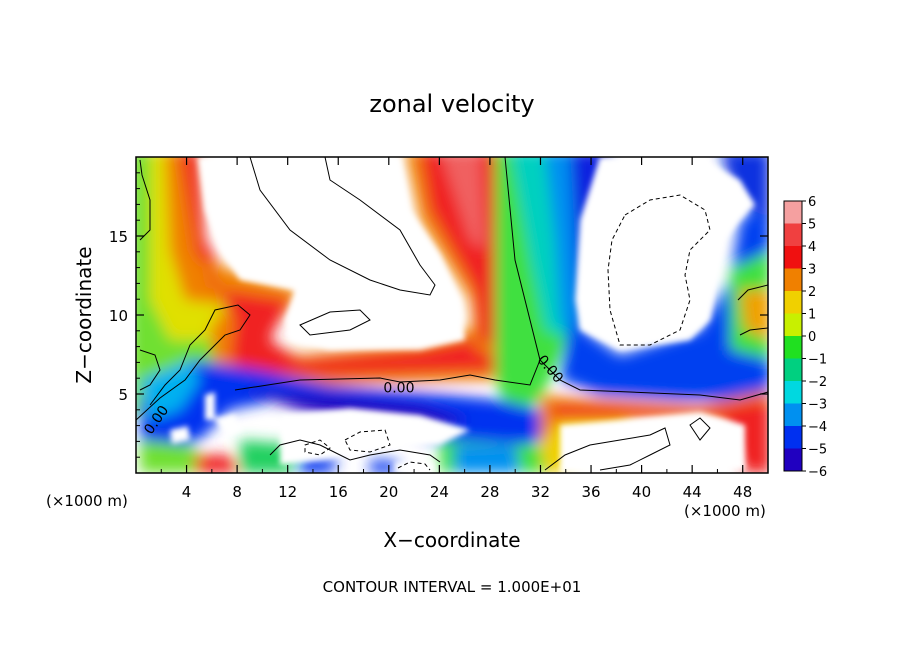  I want to click on colorbar-label: 0, so click(812, 337).